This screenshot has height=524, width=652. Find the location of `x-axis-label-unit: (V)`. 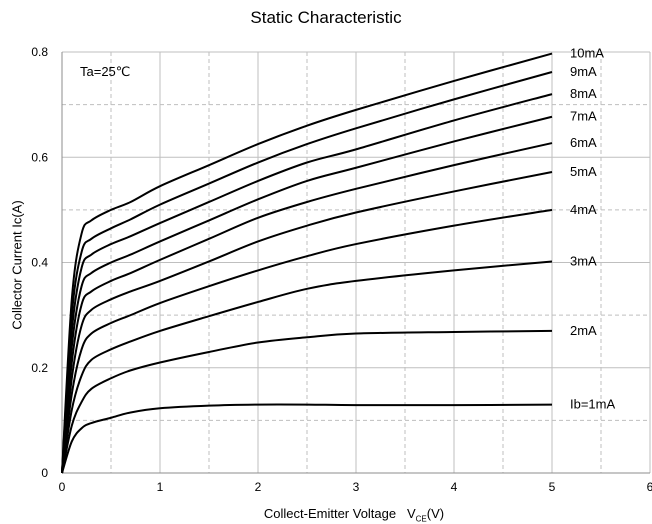

x-axis-label-unit: (V) is located at coordinates (435, 513).